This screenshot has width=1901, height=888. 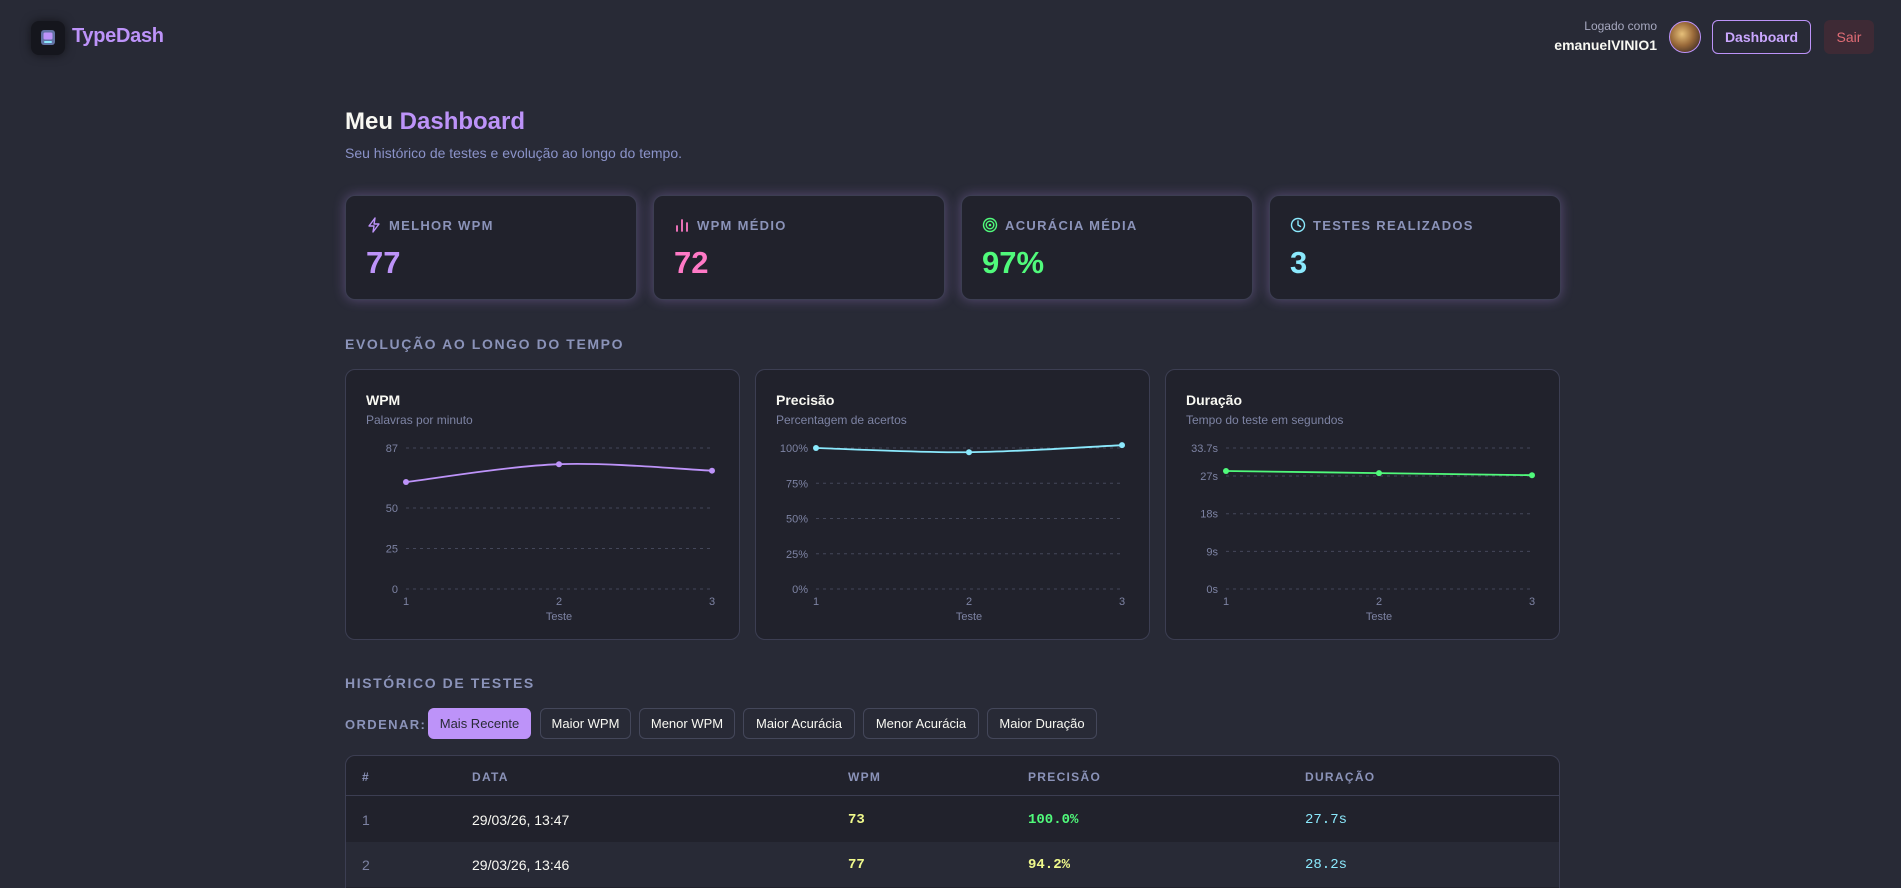 I want to click on sort-min-wpm-button: Menor WPM, so click(x=687, y=723).